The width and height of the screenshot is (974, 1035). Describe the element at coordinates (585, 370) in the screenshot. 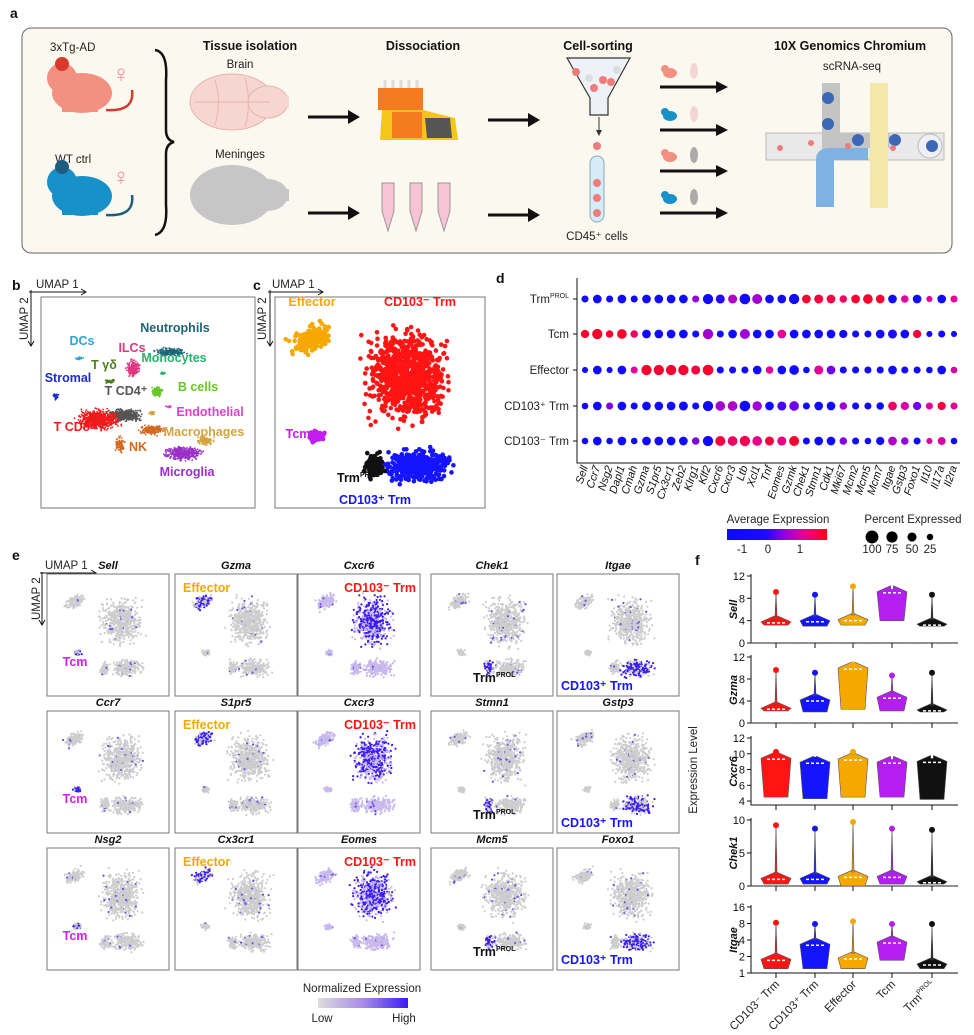

I see `dot-sell` at that location.